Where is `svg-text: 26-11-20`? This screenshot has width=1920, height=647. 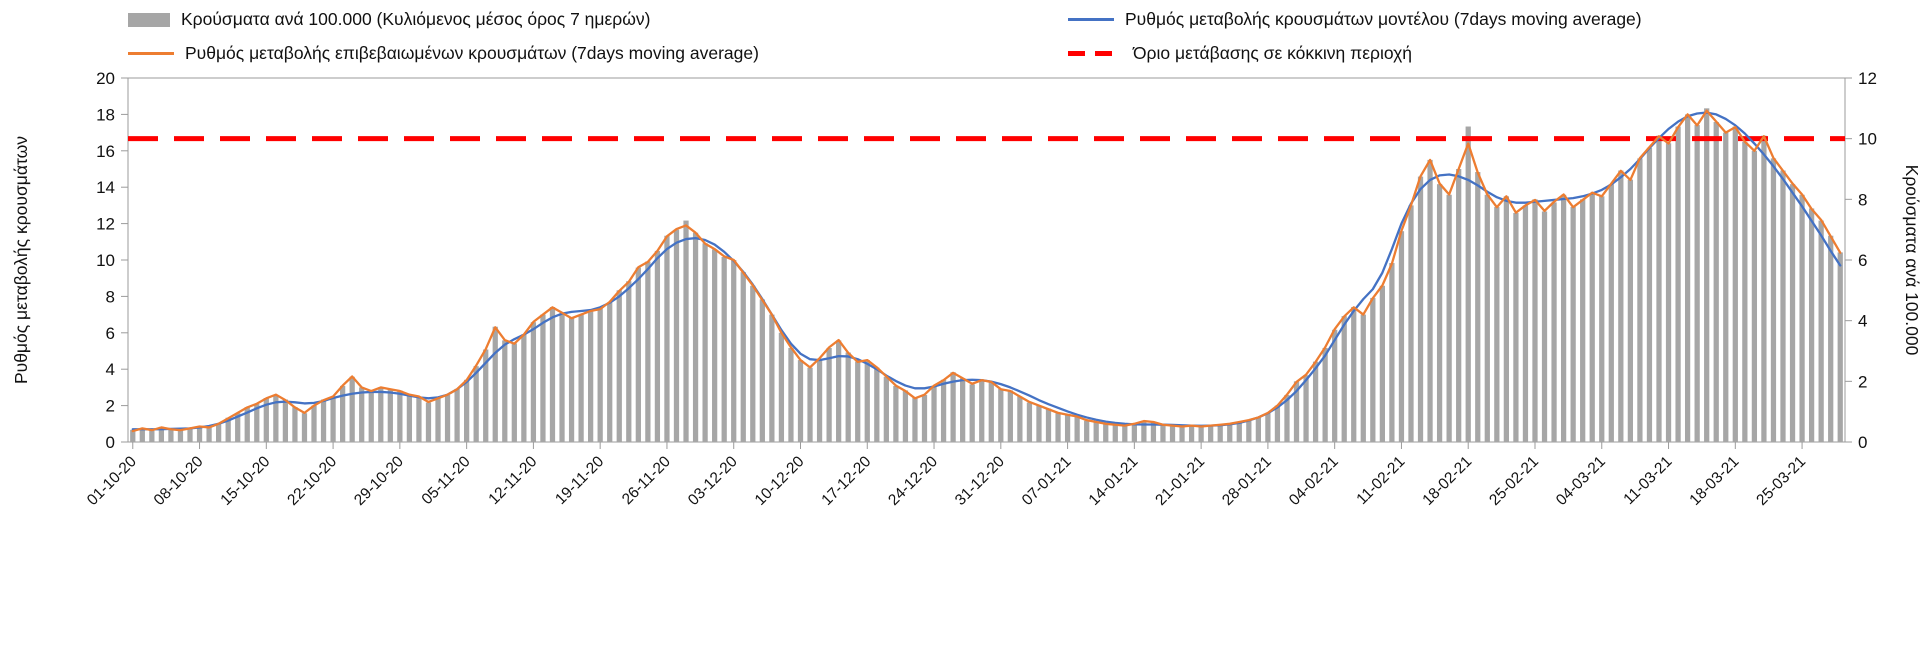
svg-text: 26-11-20 is located at coordinates (646, 480).